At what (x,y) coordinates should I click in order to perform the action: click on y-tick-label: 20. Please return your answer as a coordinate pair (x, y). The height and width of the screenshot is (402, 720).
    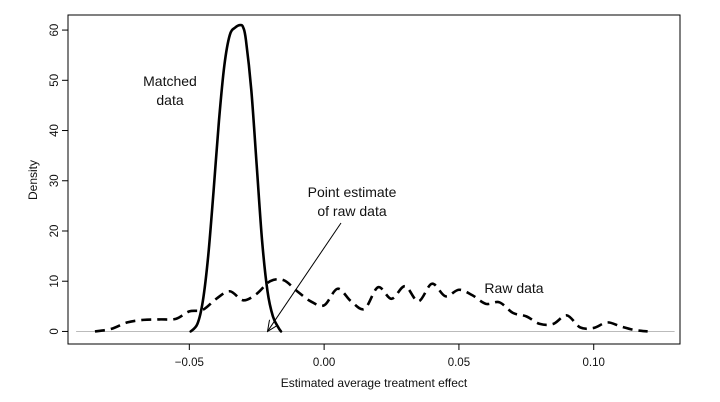
    Looking at the image, I should click on (55, 231).